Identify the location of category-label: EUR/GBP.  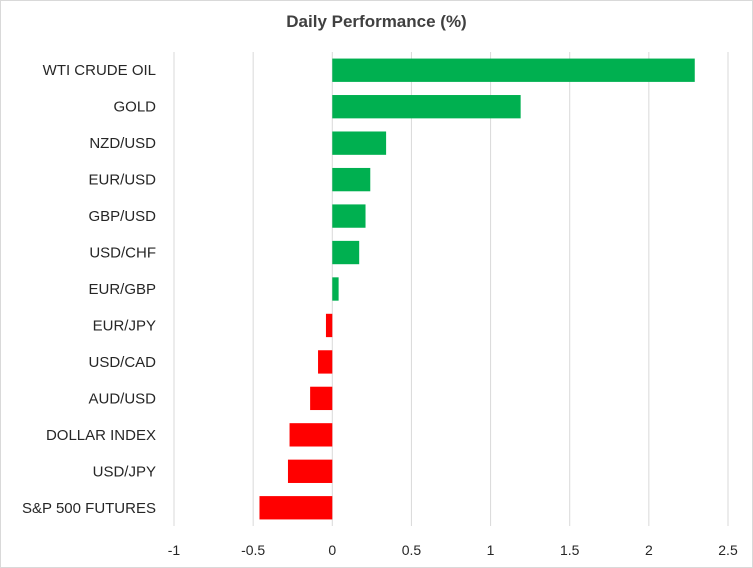
(122, 289).